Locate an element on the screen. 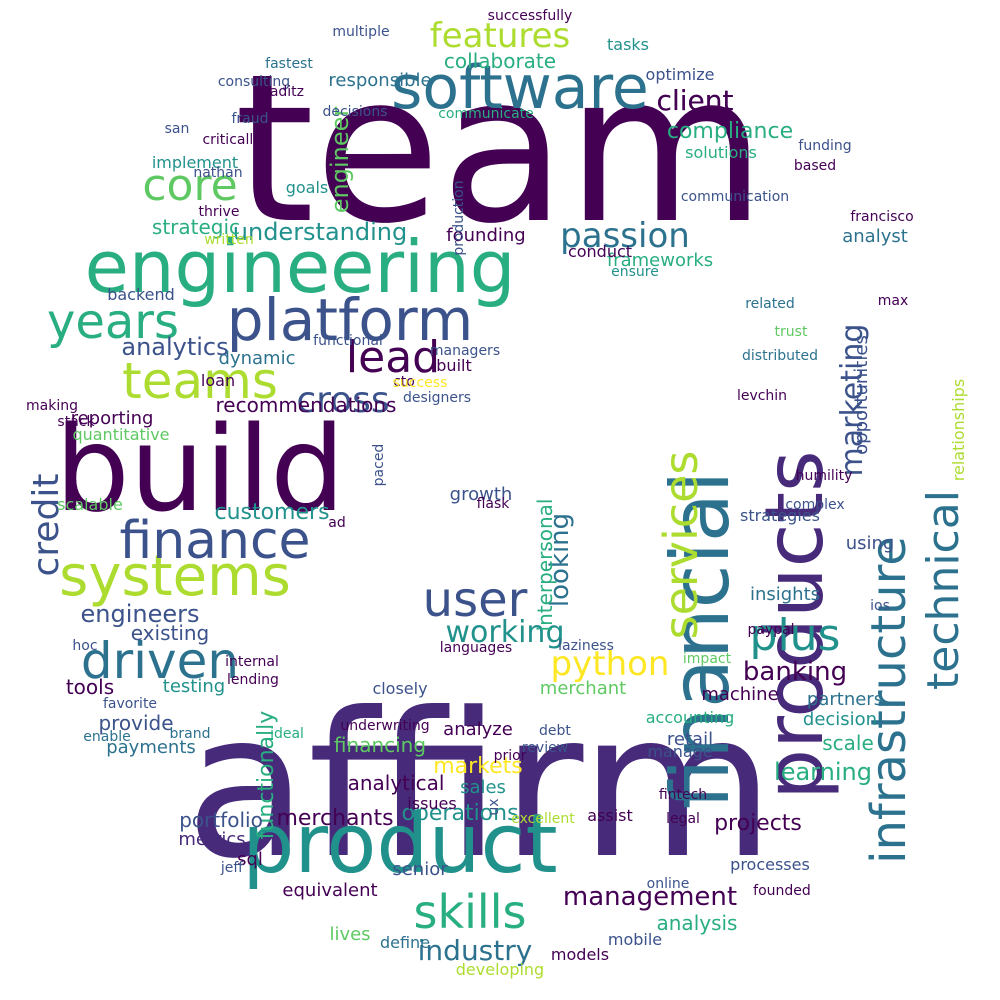 This screenshot has height=1000, width=1000. word-121: paced is located at coordinates (379, 465).